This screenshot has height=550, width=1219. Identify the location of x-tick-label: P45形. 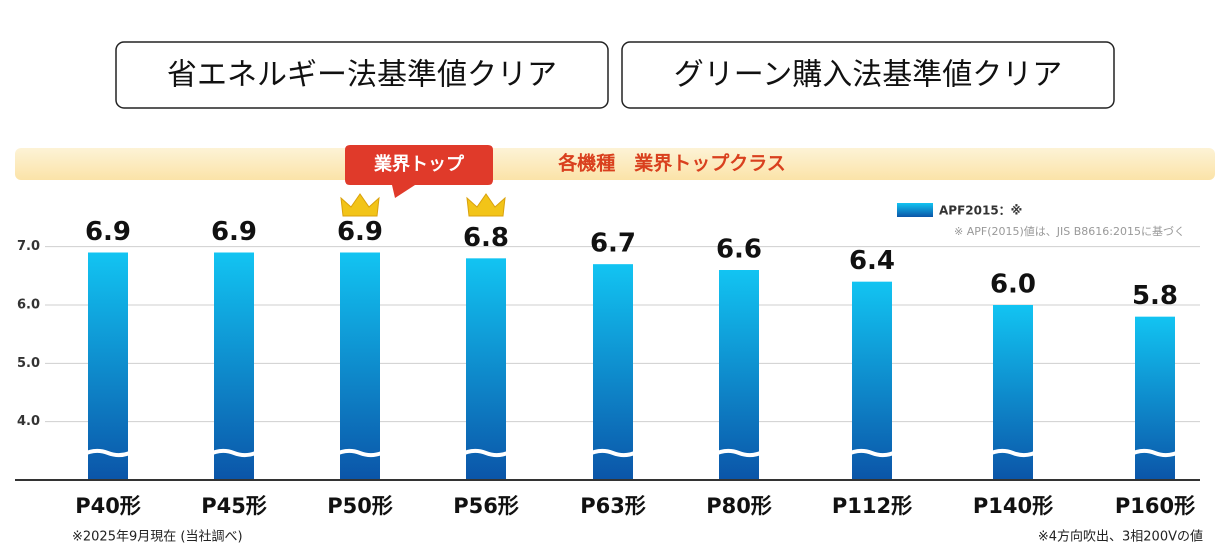
(234, 506).